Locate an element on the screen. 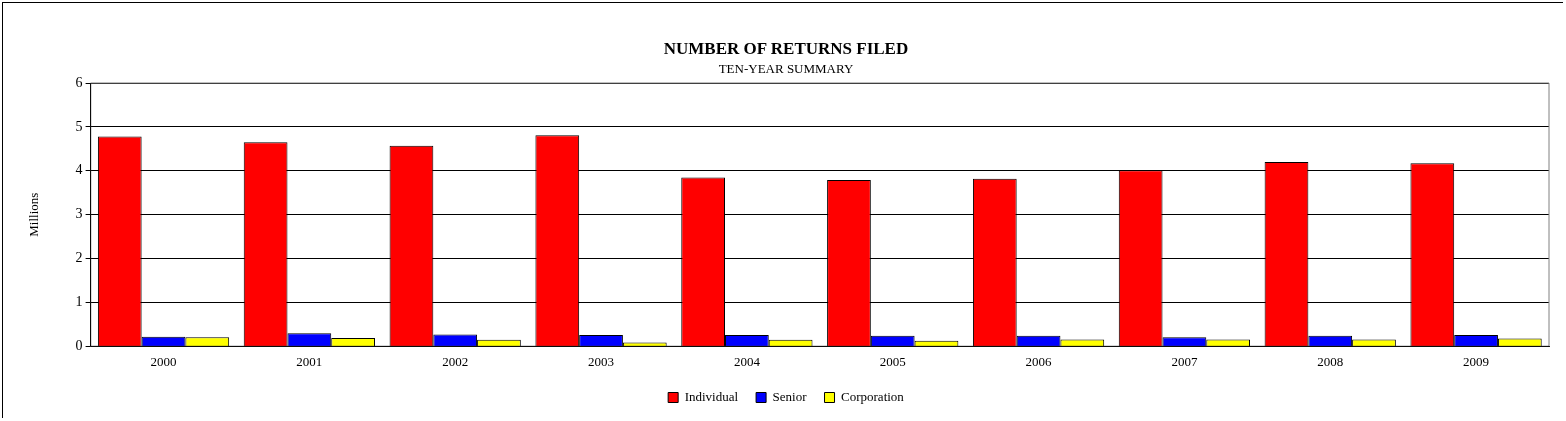 Image resolution: width=1566 pixels, height=421 pixels. x-tick-label: 2009 is located at coordinates (1476, 361).